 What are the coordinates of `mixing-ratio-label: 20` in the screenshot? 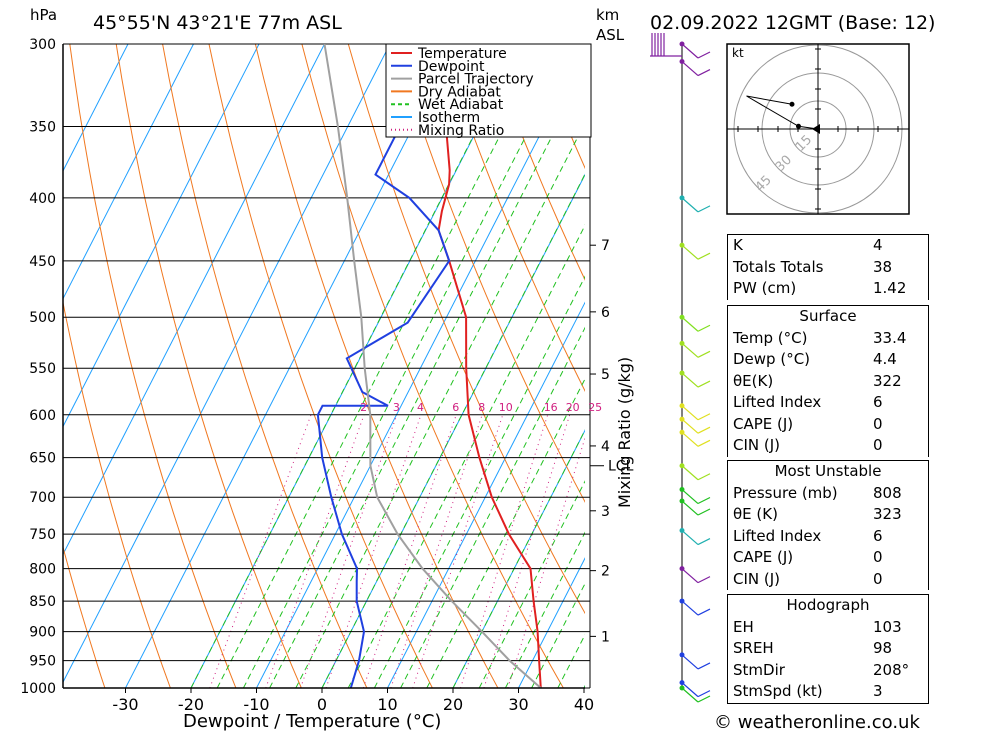 It's located at (573, 407).